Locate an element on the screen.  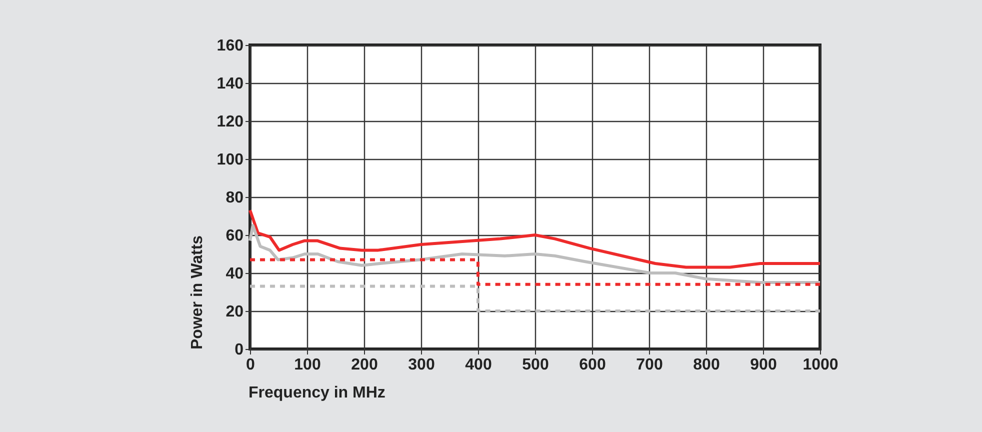
y-tick-label: 100 is located at coordinates (230, 160).